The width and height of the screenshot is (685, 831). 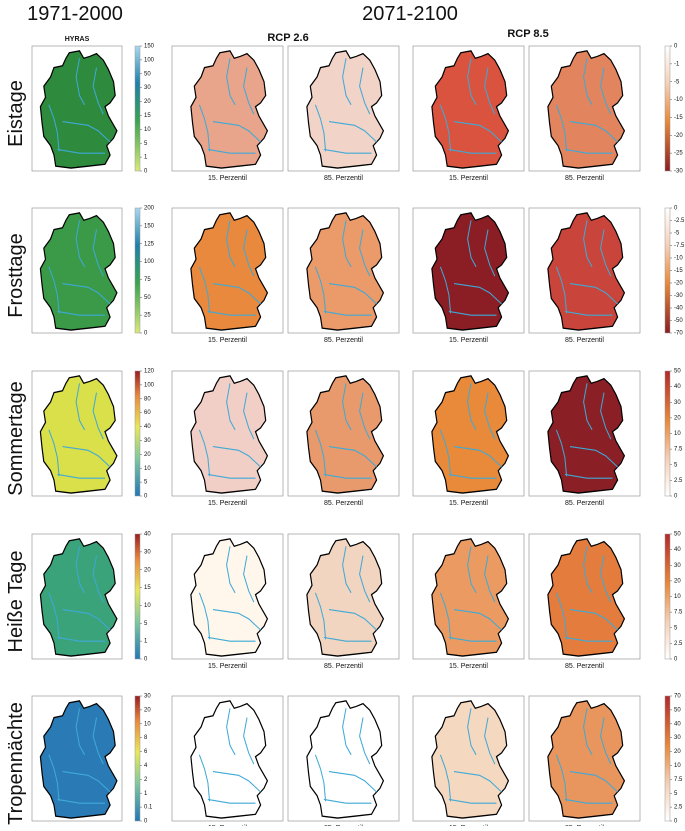 I want to click on colorbar-label: 4, so click(x=146, y=766).